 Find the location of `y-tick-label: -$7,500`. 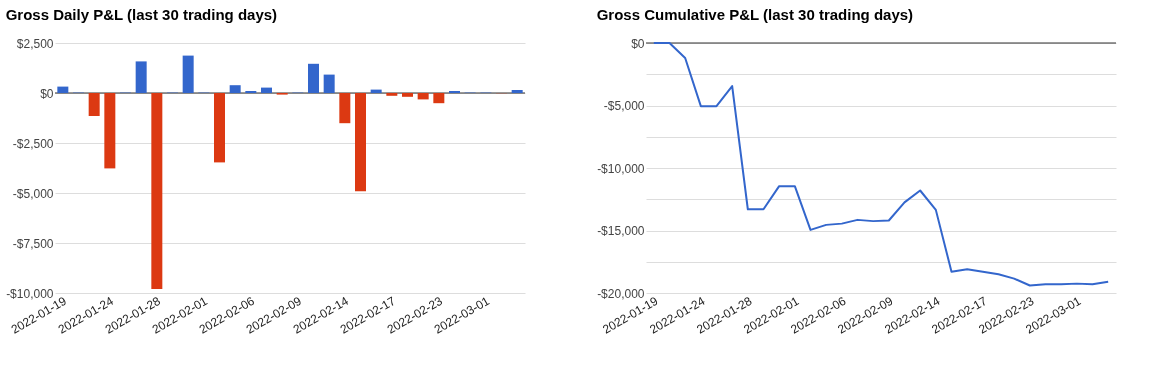

y-tick-label: -$7,500 is located at coordinates (33, 243).